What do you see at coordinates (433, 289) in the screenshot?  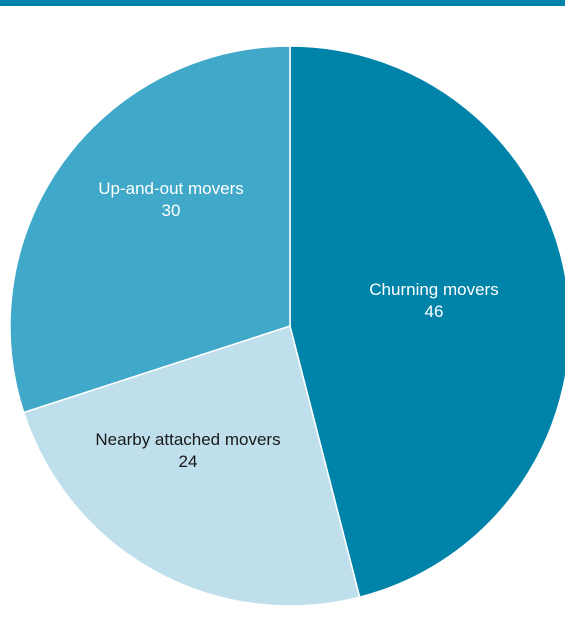 I see `slice-label-churning-movers: Churning movers` at bounding box center [433, 289].